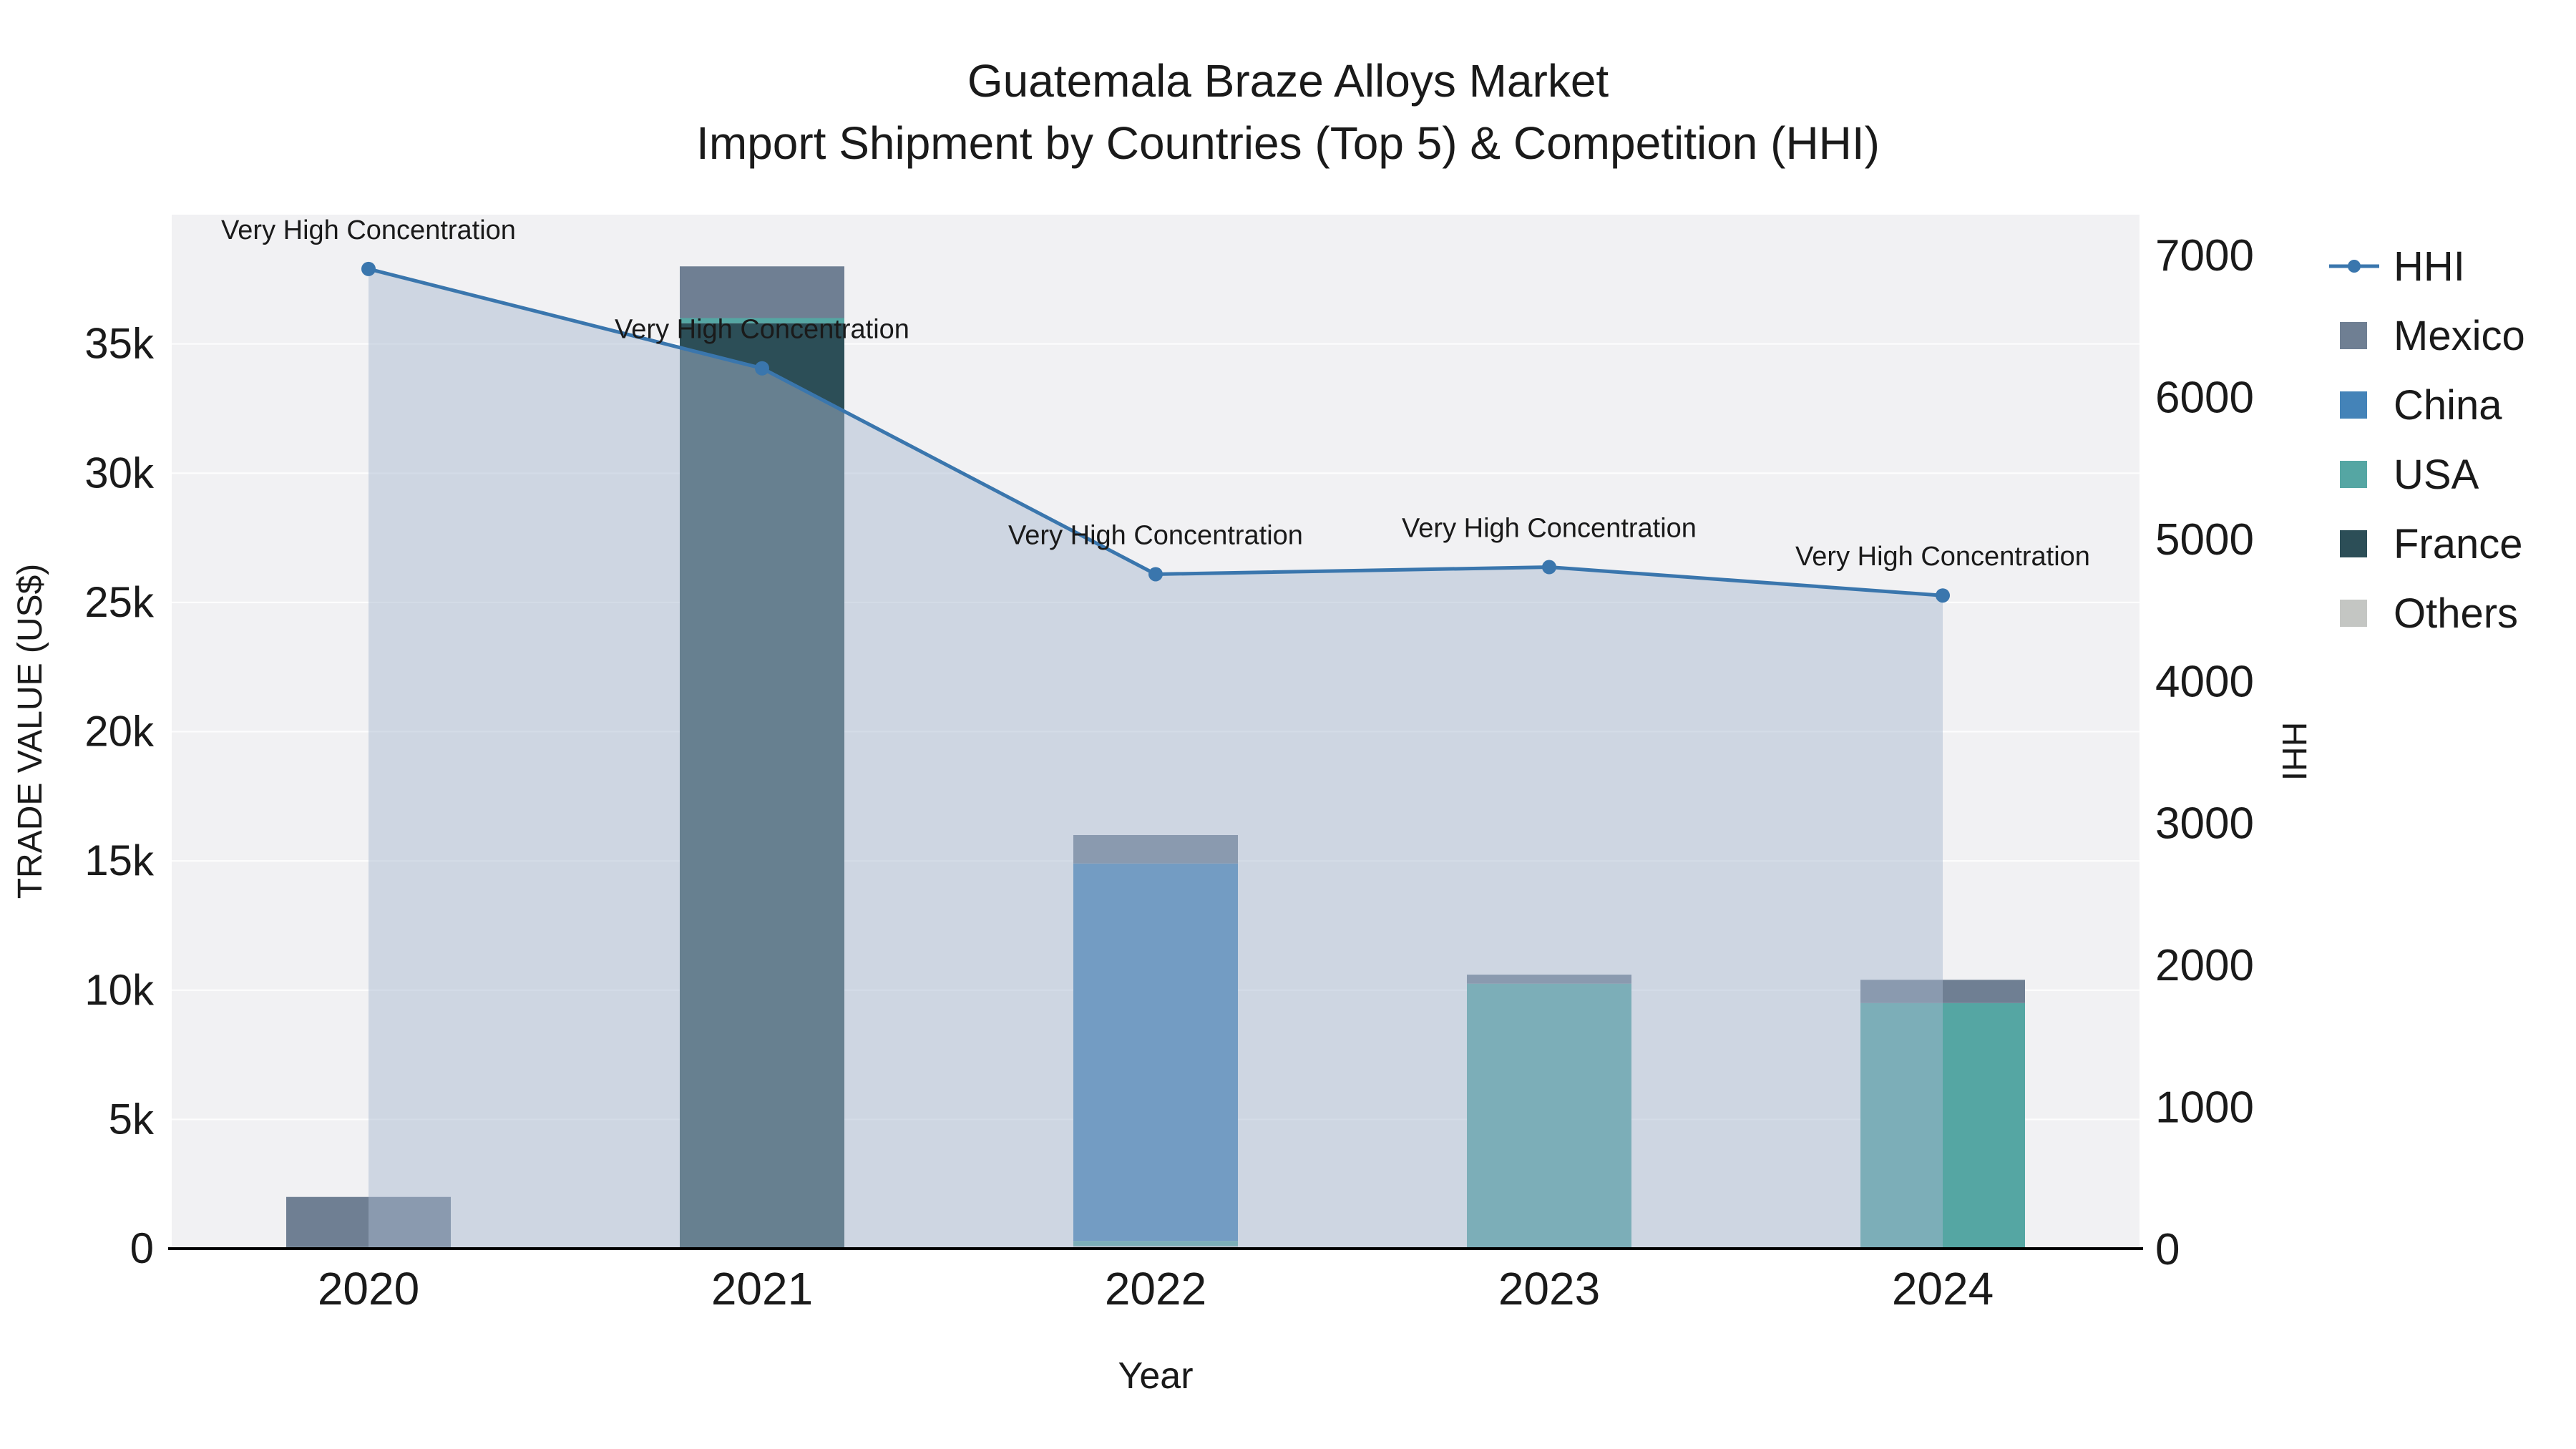 The height and width of the screenshot is (1449, 2576). Describe the element at coordinates (1942, 557) in the screenshot. I see `annotation-2024: Very High Concentration` at that location.